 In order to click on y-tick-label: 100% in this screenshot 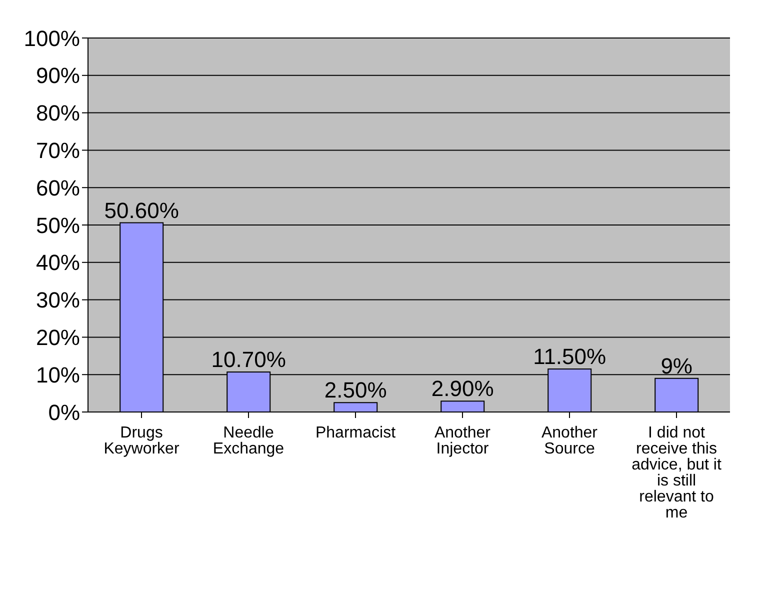, I will do `click(52, 38)`.